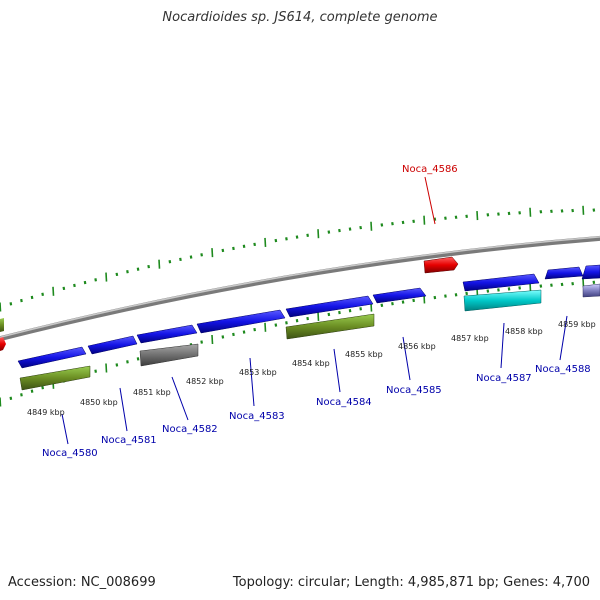  Describe the element at coordinates (417, 346) in the screenshot. I see `kbp-label: 4856 kbp` at that location.